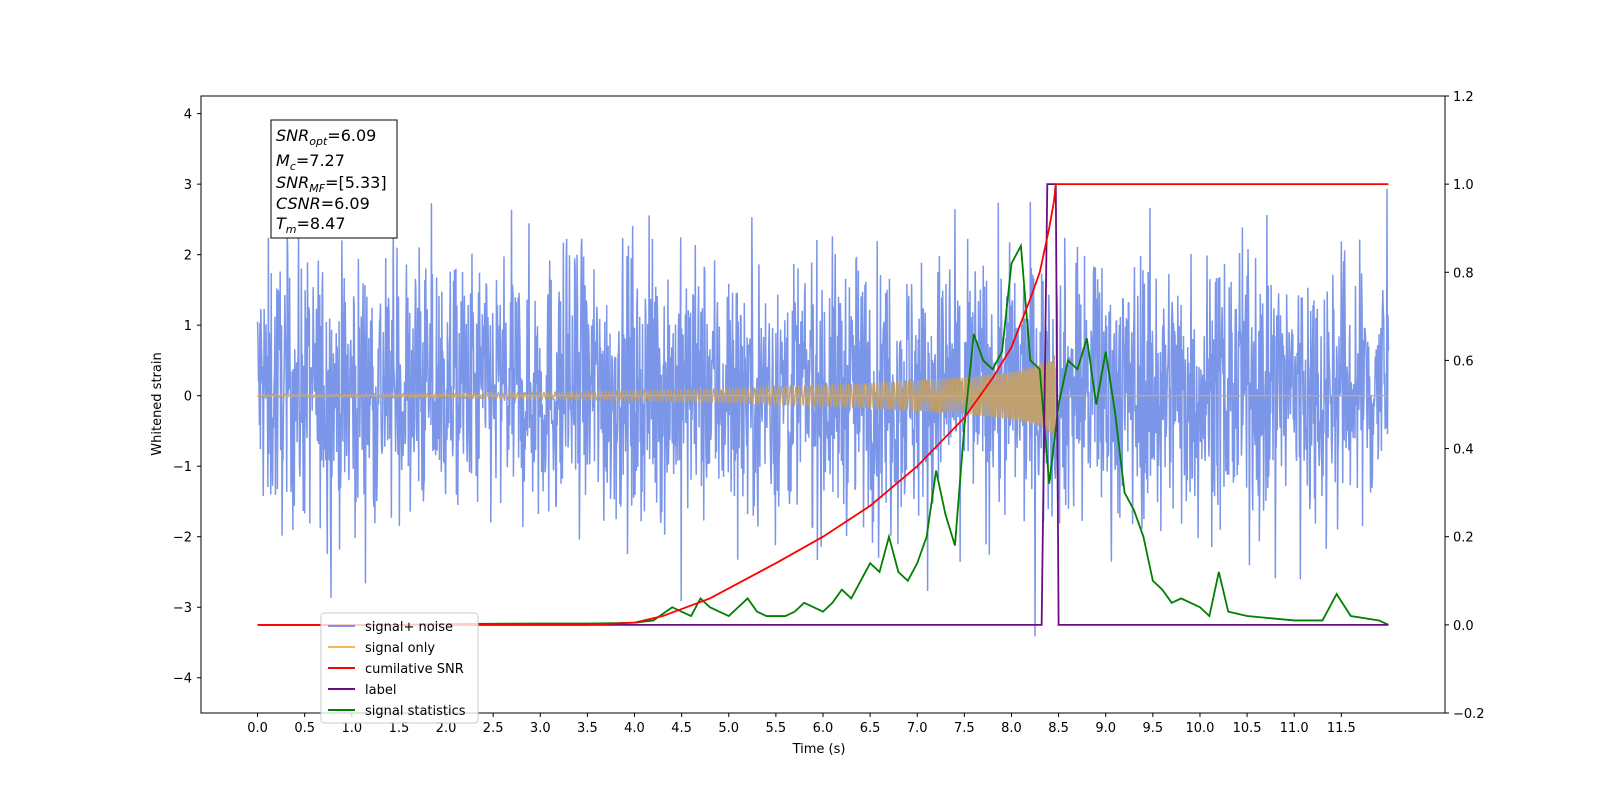  What do you see at coordinates (1247, 728) in the screenshot?
I see `x-tick-label: 10.5` at bounding box center [1247, 728].